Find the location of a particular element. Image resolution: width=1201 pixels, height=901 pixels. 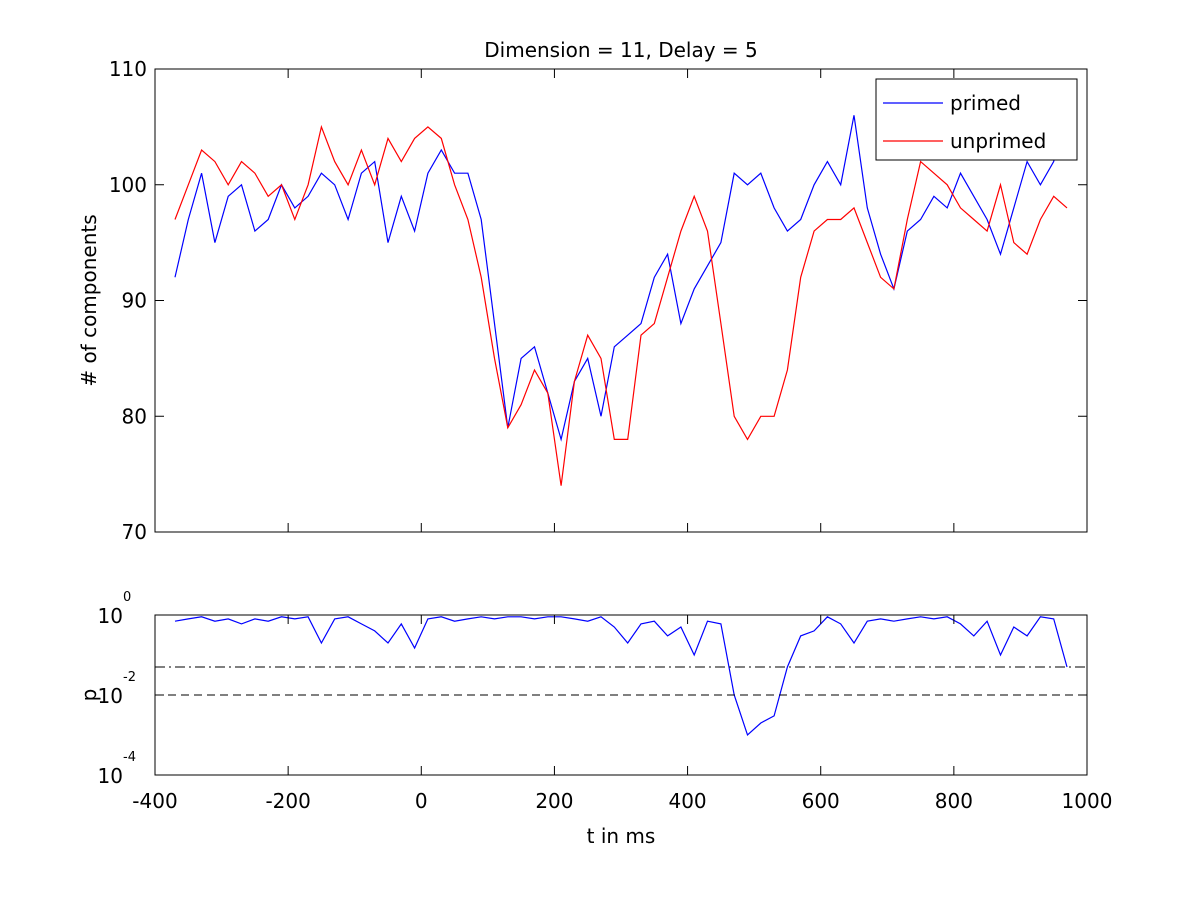

x-tick-label: -200 is located at coordinates (287, 801).